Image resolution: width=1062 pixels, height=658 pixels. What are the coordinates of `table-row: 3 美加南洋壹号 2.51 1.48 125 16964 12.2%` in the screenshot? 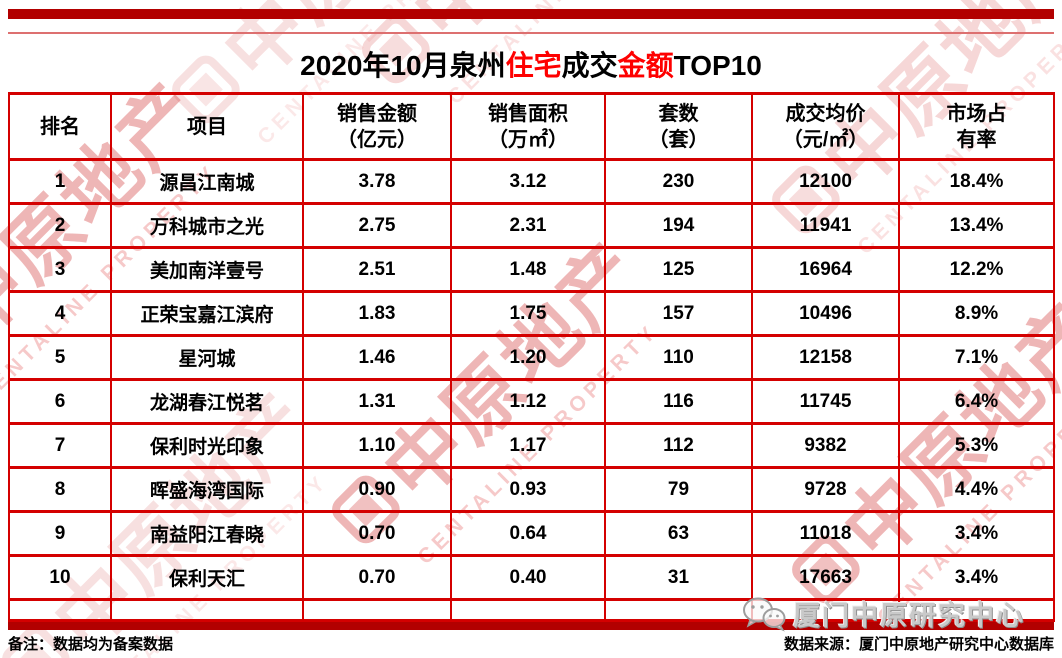 It's located at (531, 269).